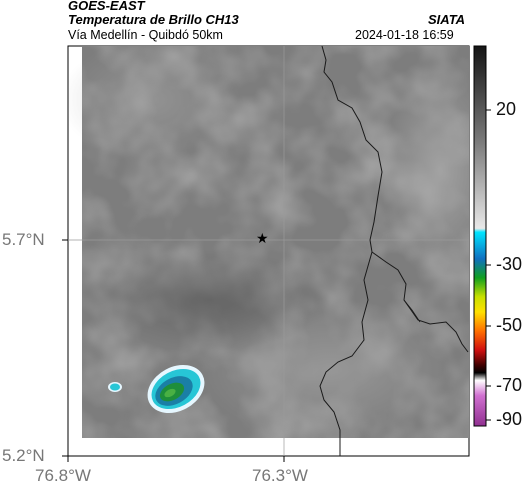  Describe the element at coordinates (509, 325) in the screenshot. I see `colorbar-tick-minus50: -50` at that location.